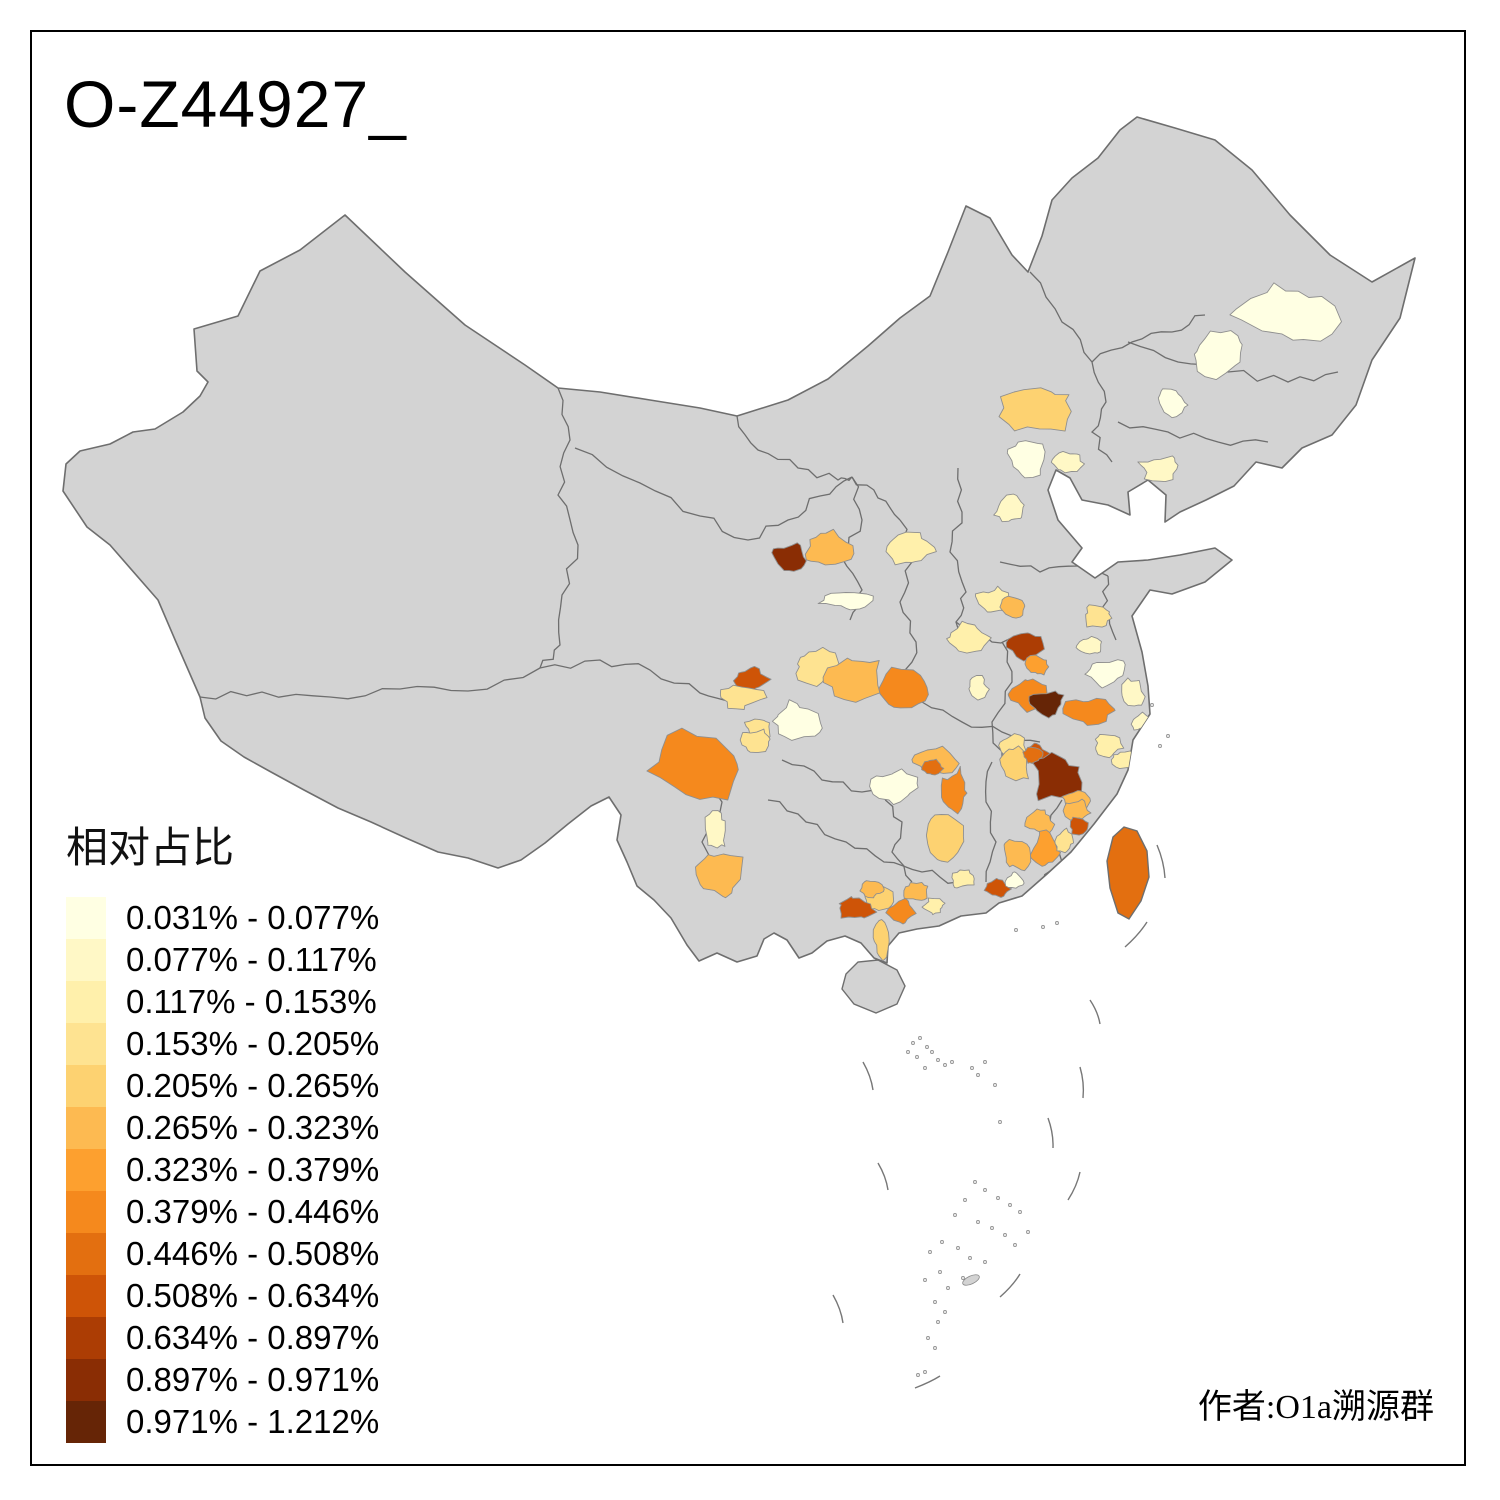 The width and height of the screenshot is (1500, 1500). I want to click on page-title: O-Z44927_, so click(235, 104).